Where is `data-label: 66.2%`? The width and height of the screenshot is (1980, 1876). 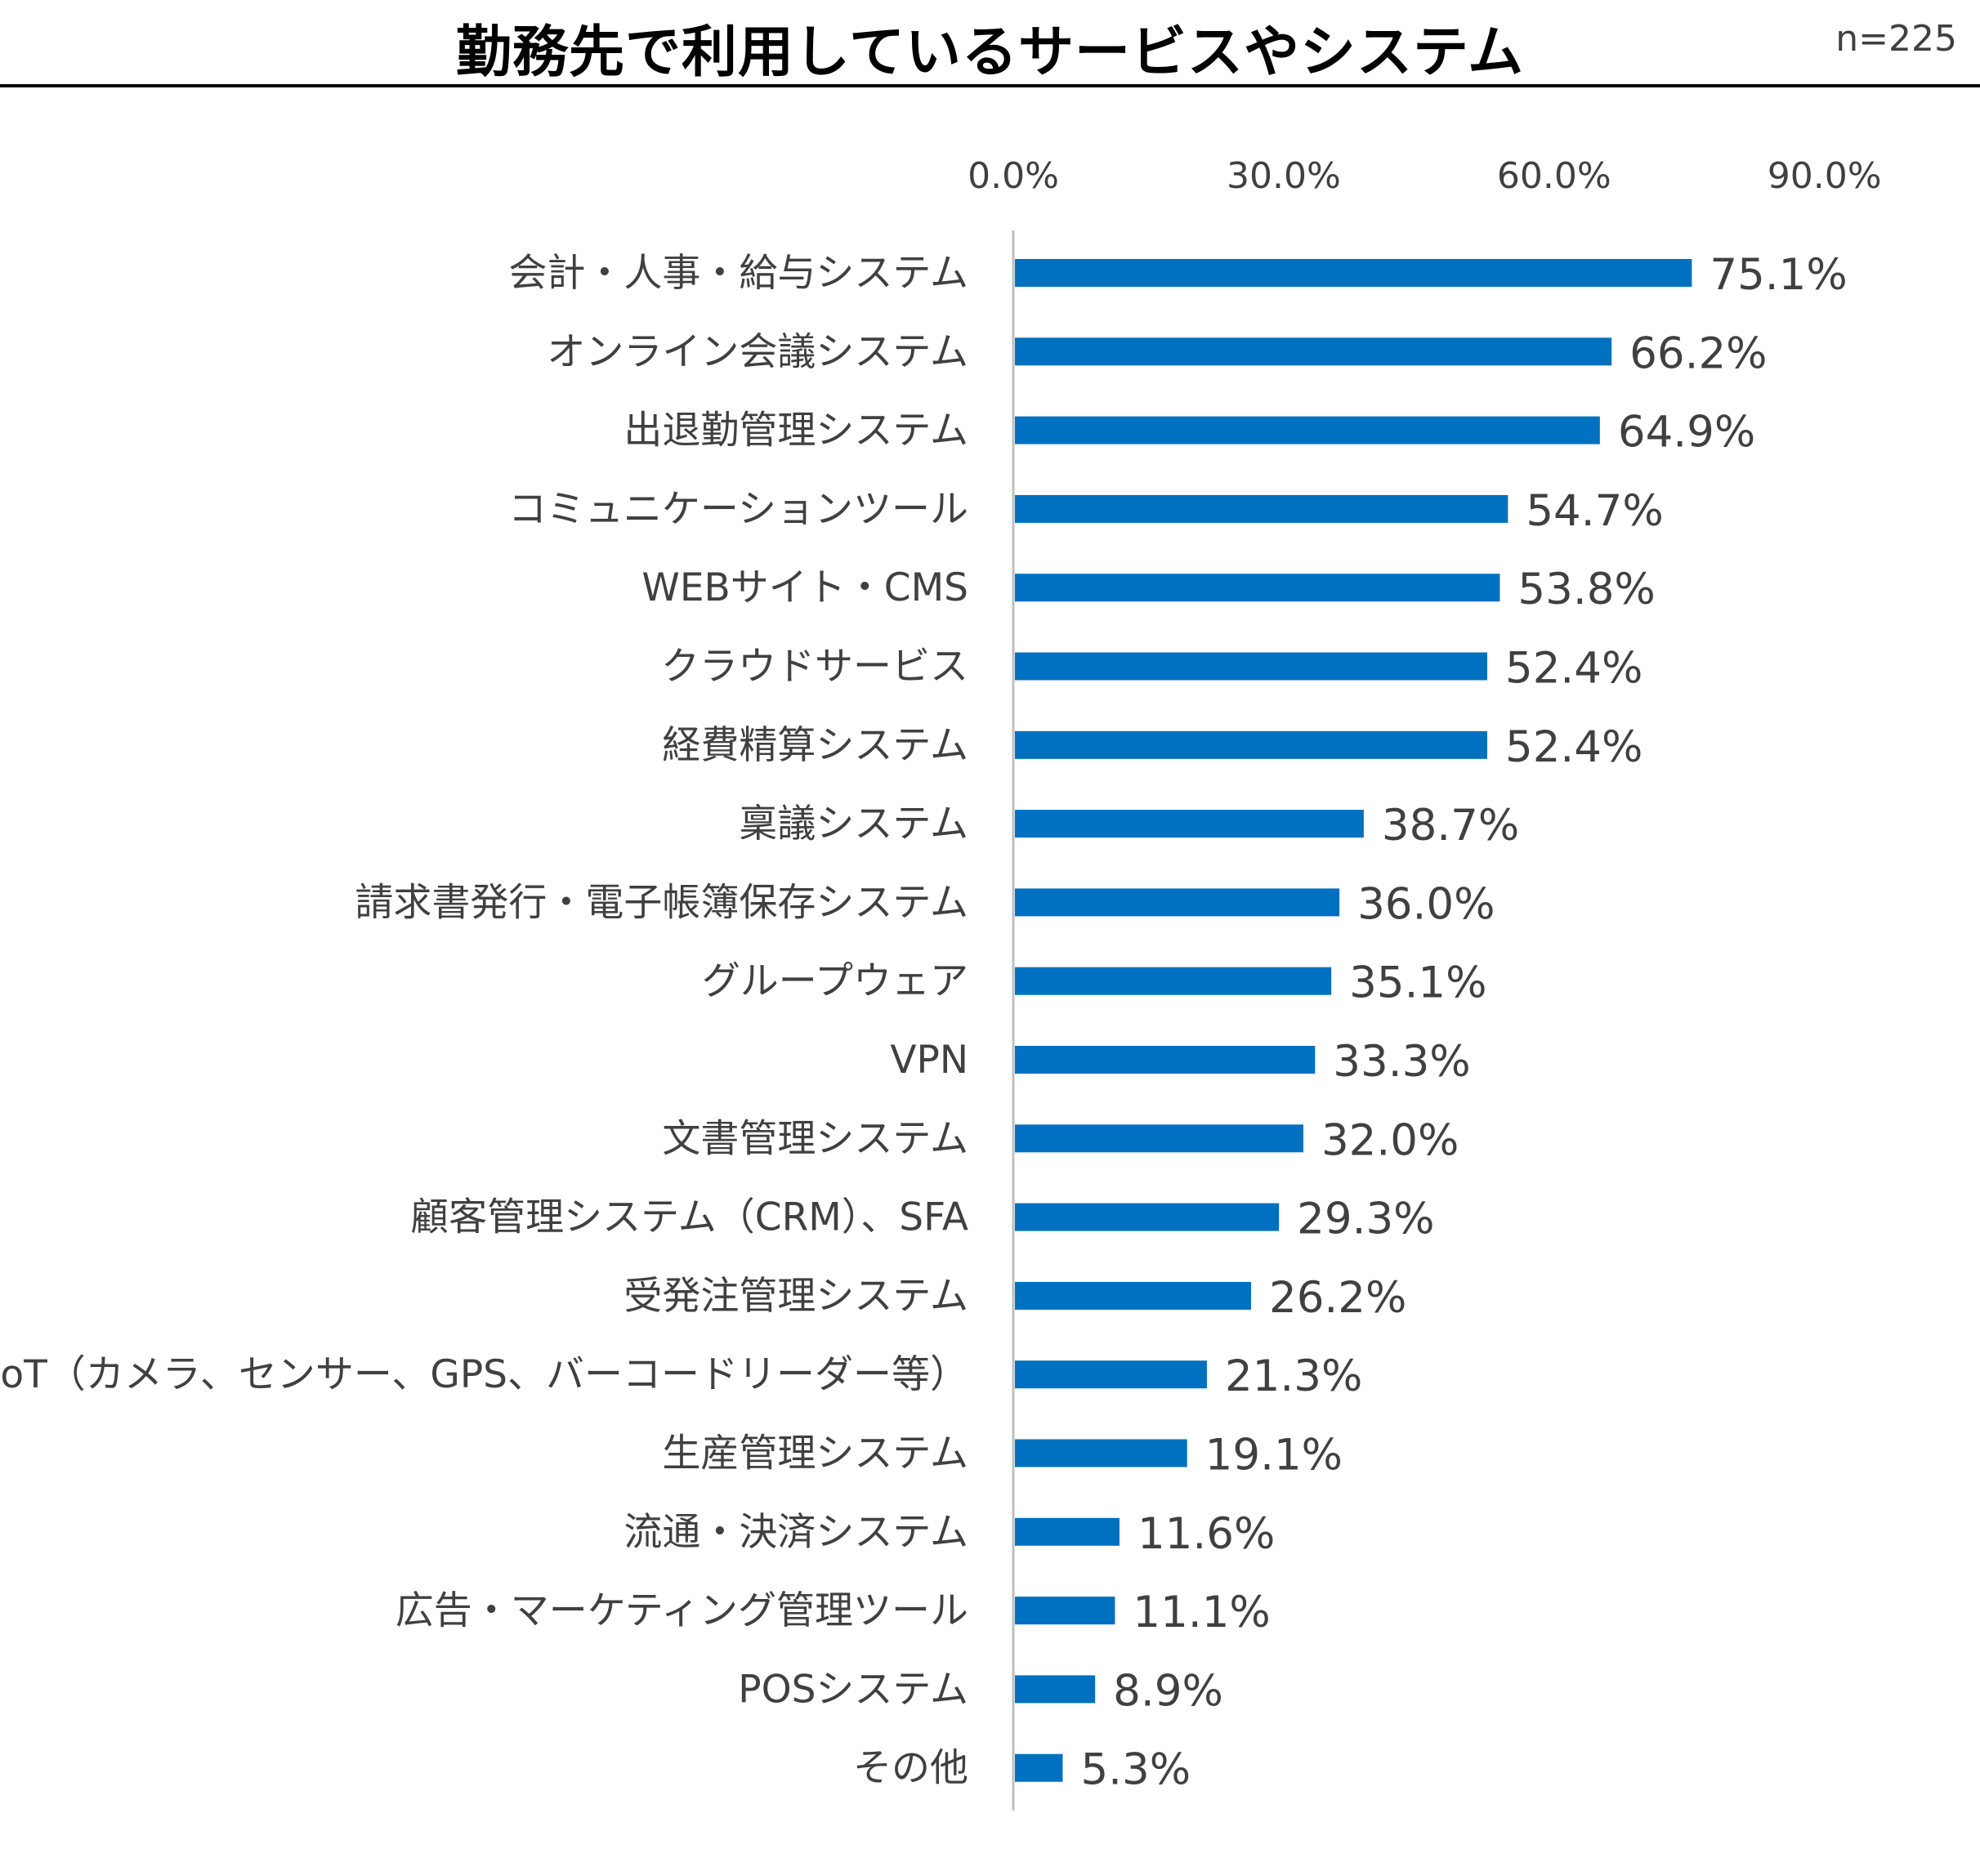 data-label: 66.2% is located at coordinates (1698, 353).